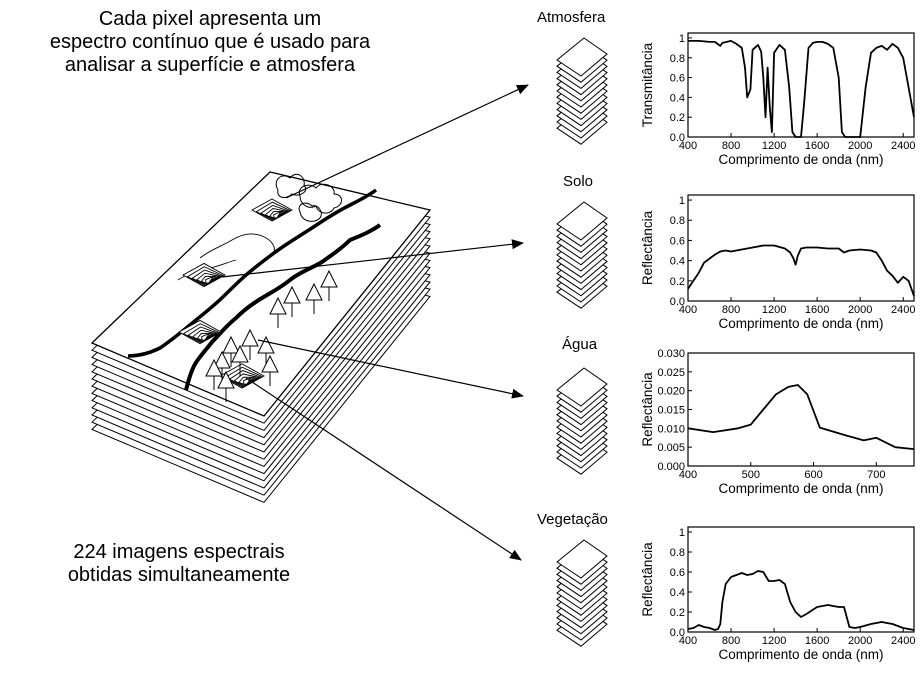  I want to click on x-tick-label: 500, so click(751, 475).